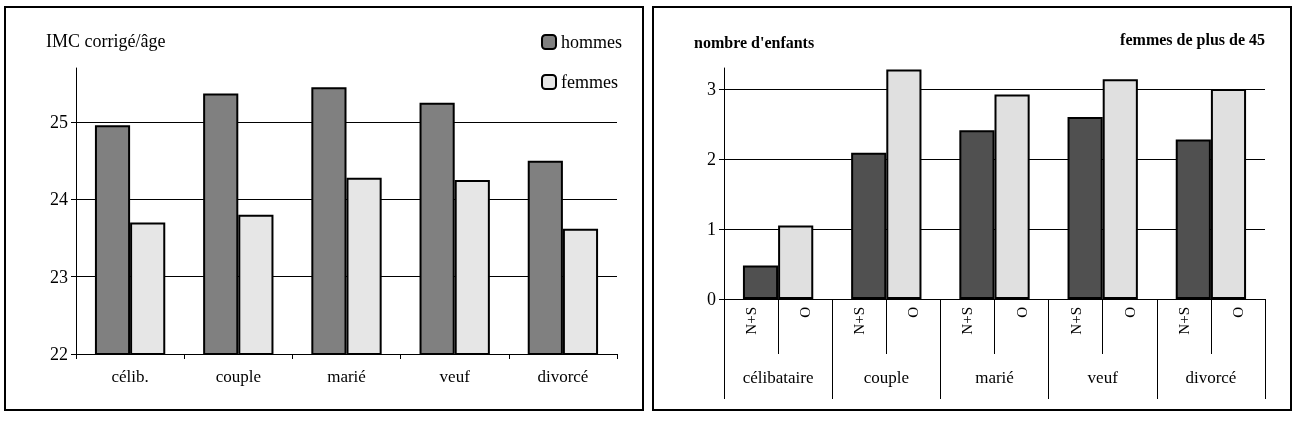 The width and height of the screenshot is (1313, 427). I want to click on y-tick-label: 23, so click(59, 276).